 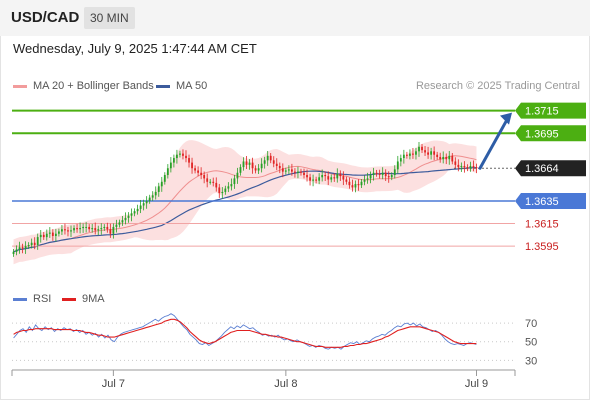 I want to click on level-box-current, so click(x=550, y=168).